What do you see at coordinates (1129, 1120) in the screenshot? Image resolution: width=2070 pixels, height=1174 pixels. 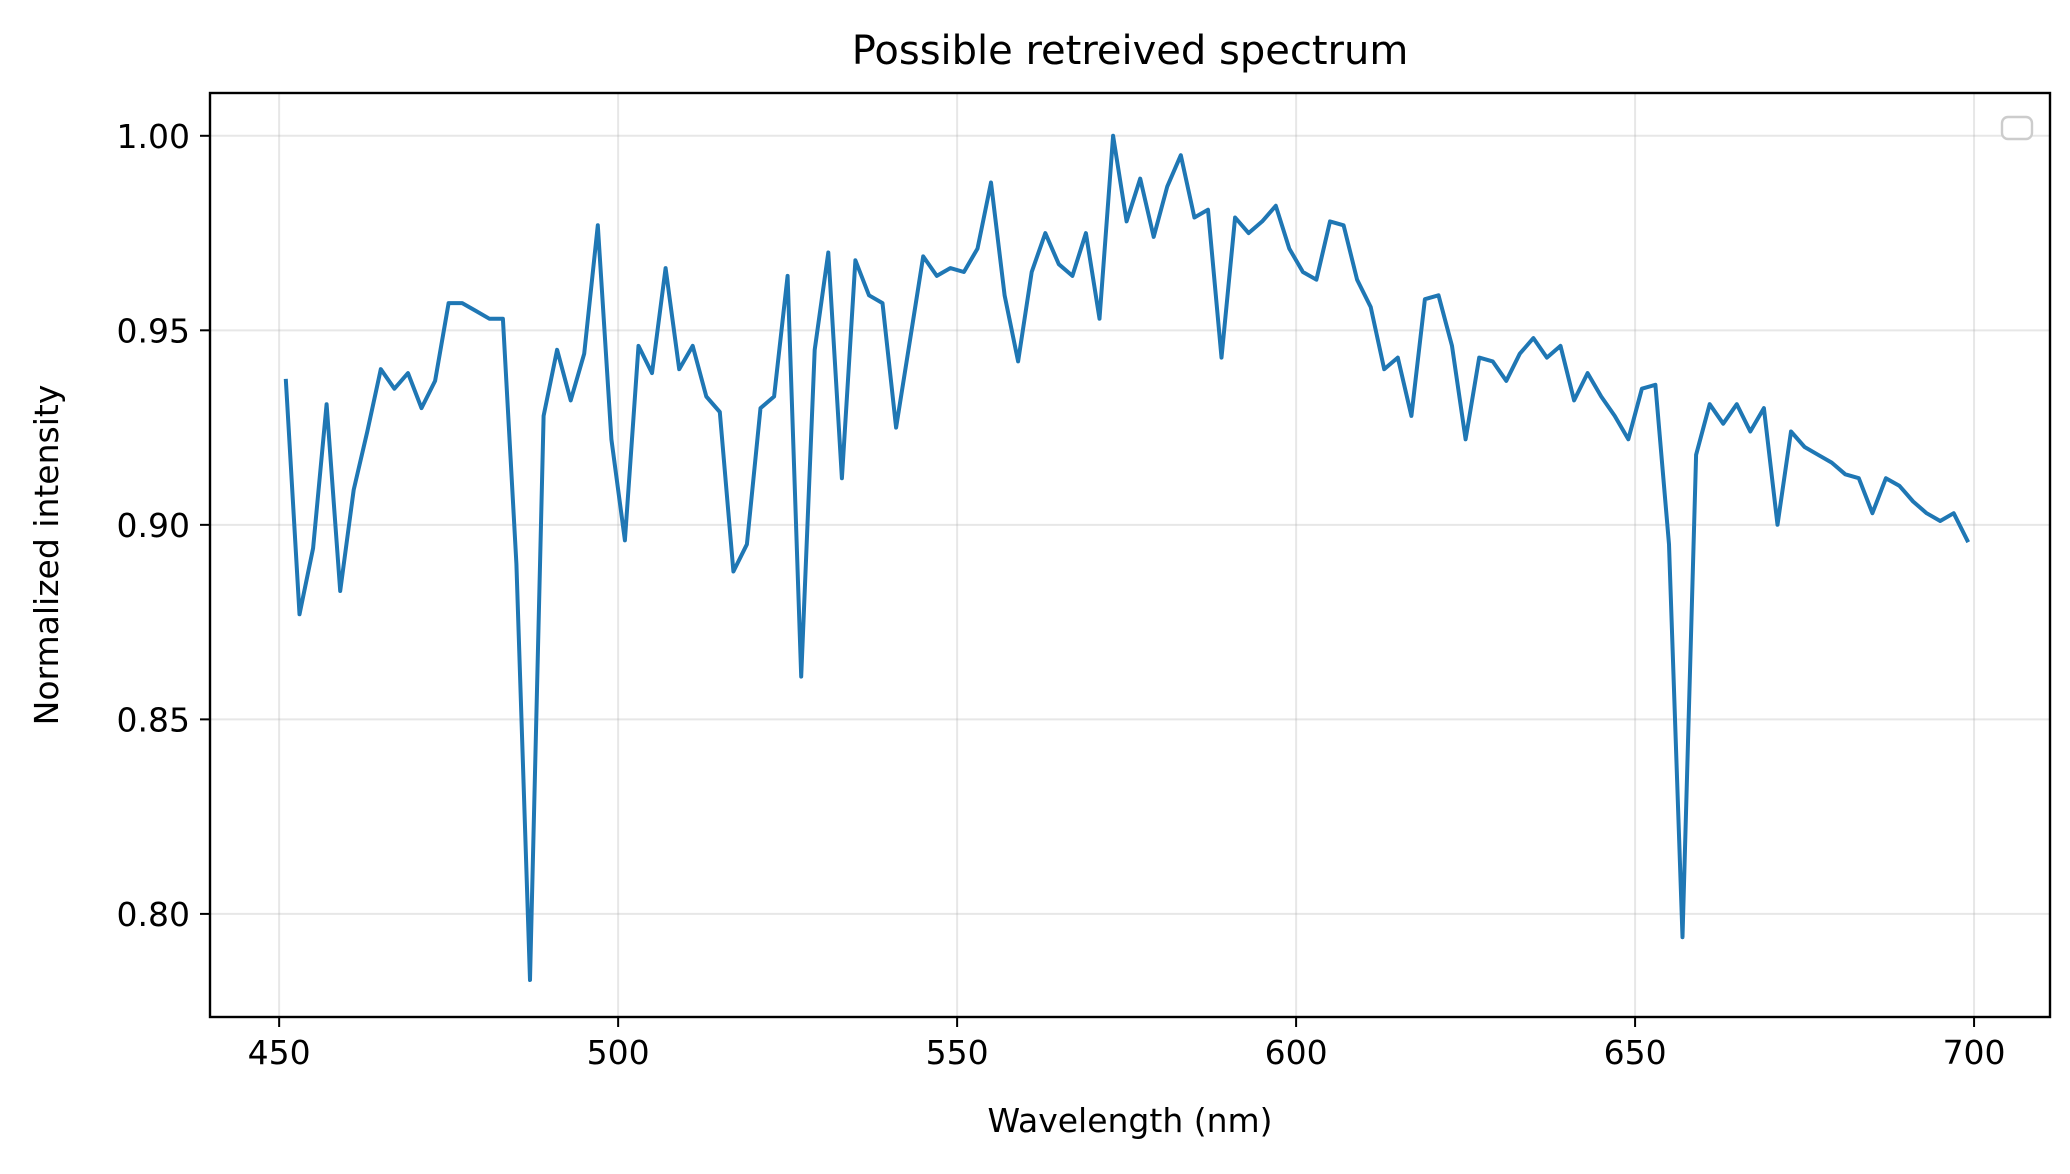 I see `x-axis-title: Wavelength (nm)` at bounding box center [1129, 1120].